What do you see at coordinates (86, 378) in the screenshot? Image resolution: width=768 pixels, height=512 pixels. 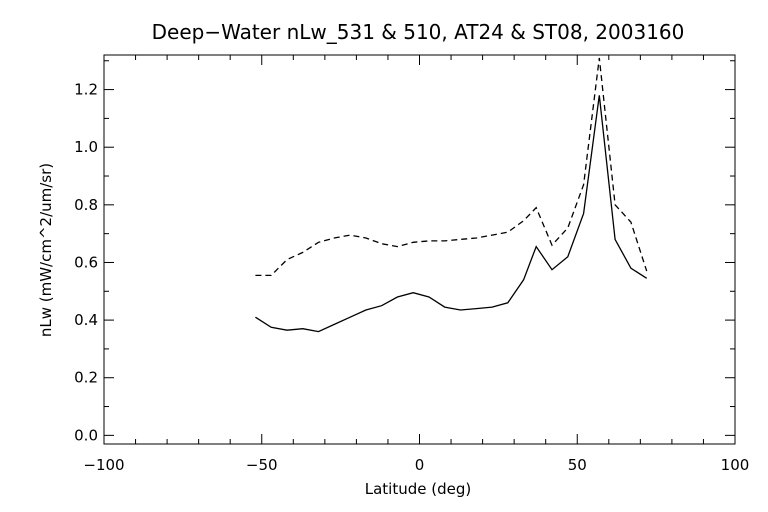 I see `y-tick-label: 0.2` at bounding box center [86, 378].